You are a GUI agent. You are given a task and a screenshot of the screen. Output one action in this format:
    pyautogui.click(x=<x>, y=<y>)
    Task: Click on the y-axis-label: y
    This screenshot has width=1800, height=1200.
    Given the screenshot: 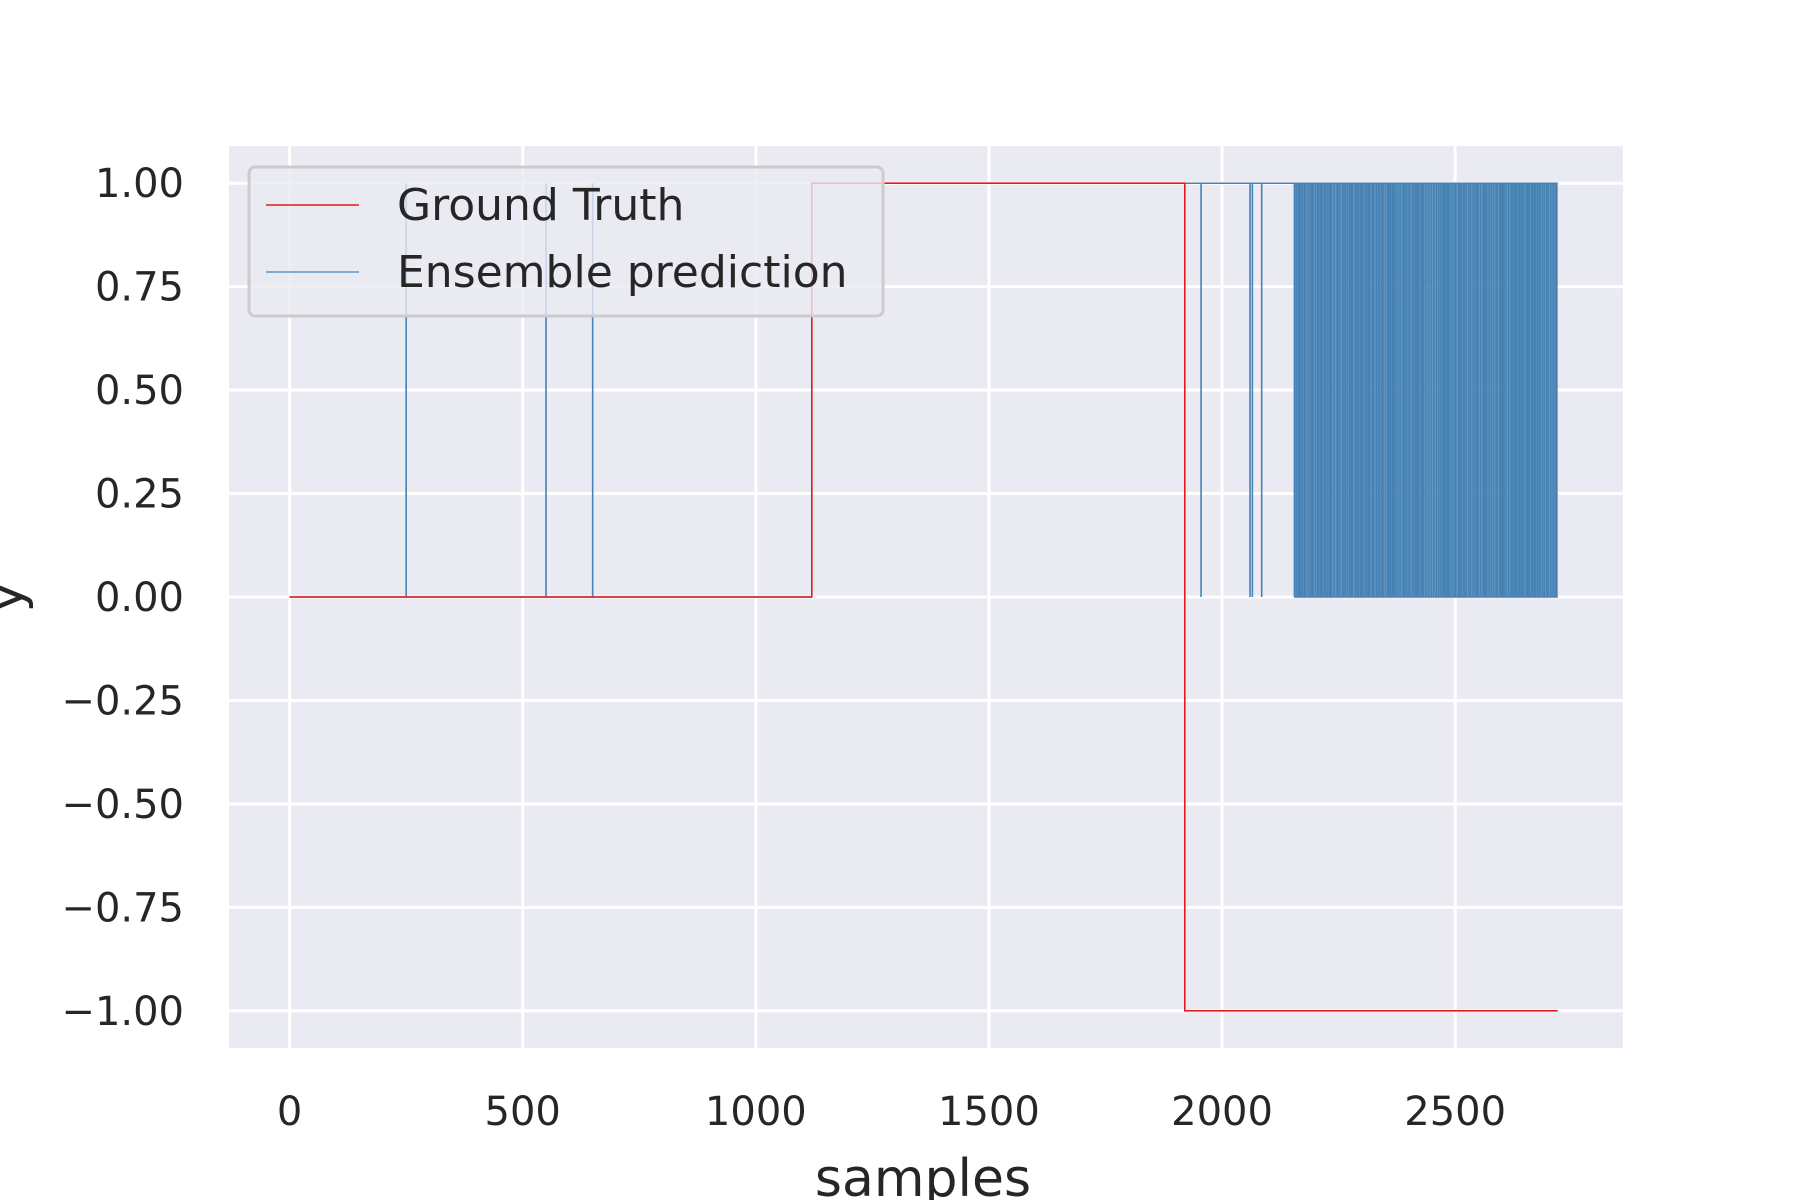 What is the action you would take?
    pyautogui.click(x=17, y=597)
    